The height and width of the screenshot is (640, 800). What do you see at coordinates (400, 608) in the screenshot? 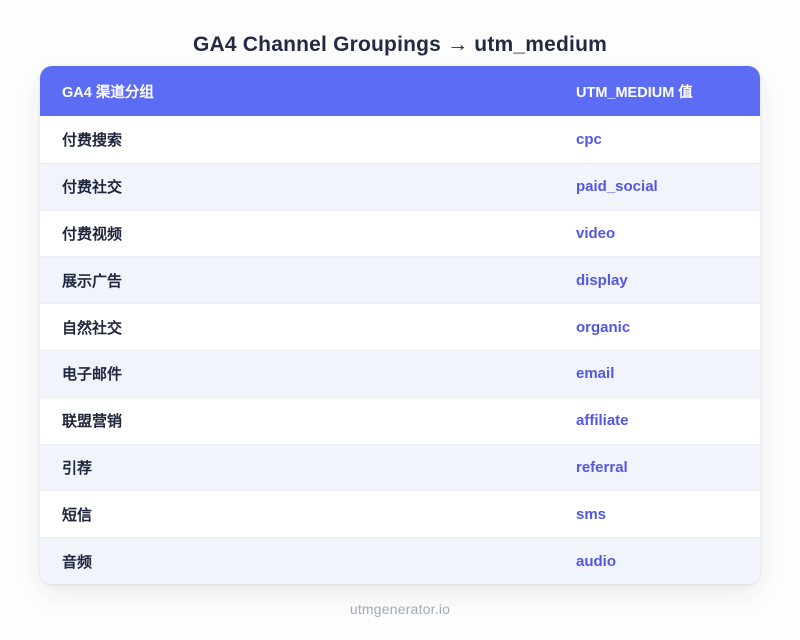
I see `brand-footer: utmgenerator.io` at bounding box center [400, 608].